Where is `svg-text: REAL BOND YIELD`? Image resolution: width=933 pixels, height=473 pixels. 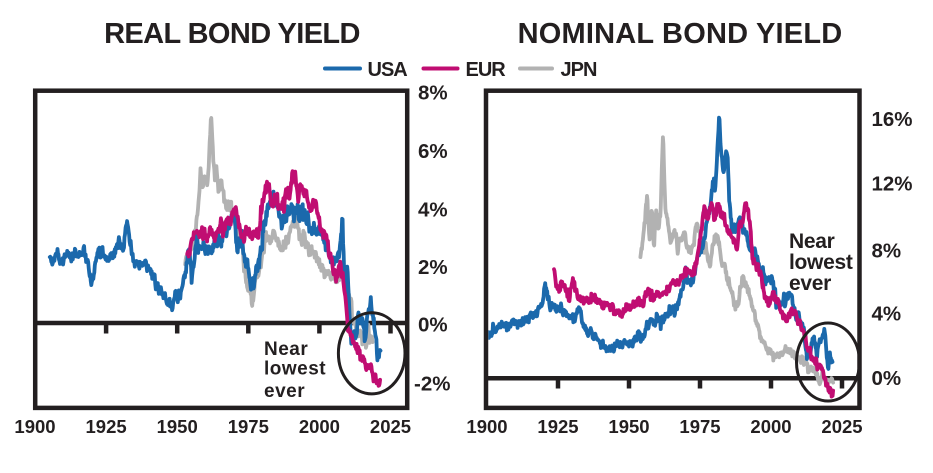 svg-text: REAL BOND YIELD is located at coordinates (232, 34).